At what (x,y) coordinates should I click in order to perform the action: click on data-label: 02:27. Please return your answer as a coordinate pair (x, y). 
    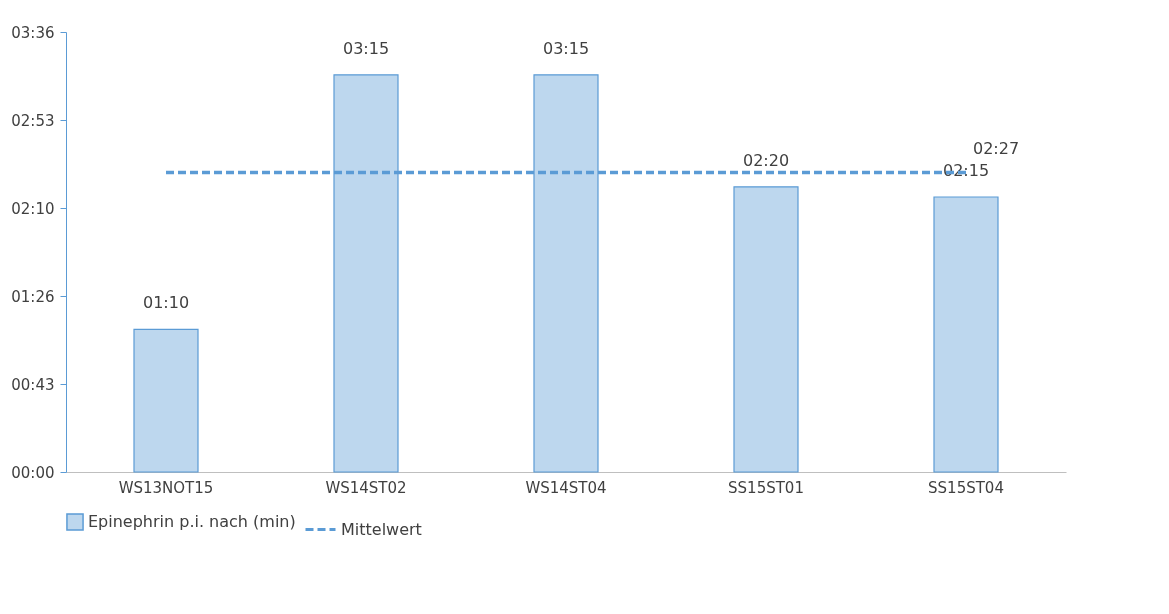
    Looking at the image, I should click on (996, 148).